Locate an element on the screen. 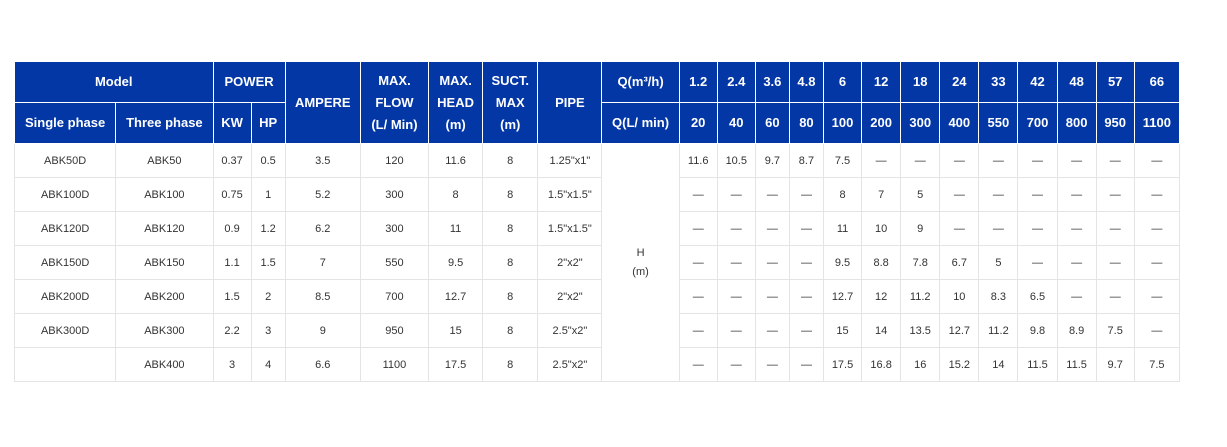  kw-value: 1.5 is located at coordinates (232, 296).